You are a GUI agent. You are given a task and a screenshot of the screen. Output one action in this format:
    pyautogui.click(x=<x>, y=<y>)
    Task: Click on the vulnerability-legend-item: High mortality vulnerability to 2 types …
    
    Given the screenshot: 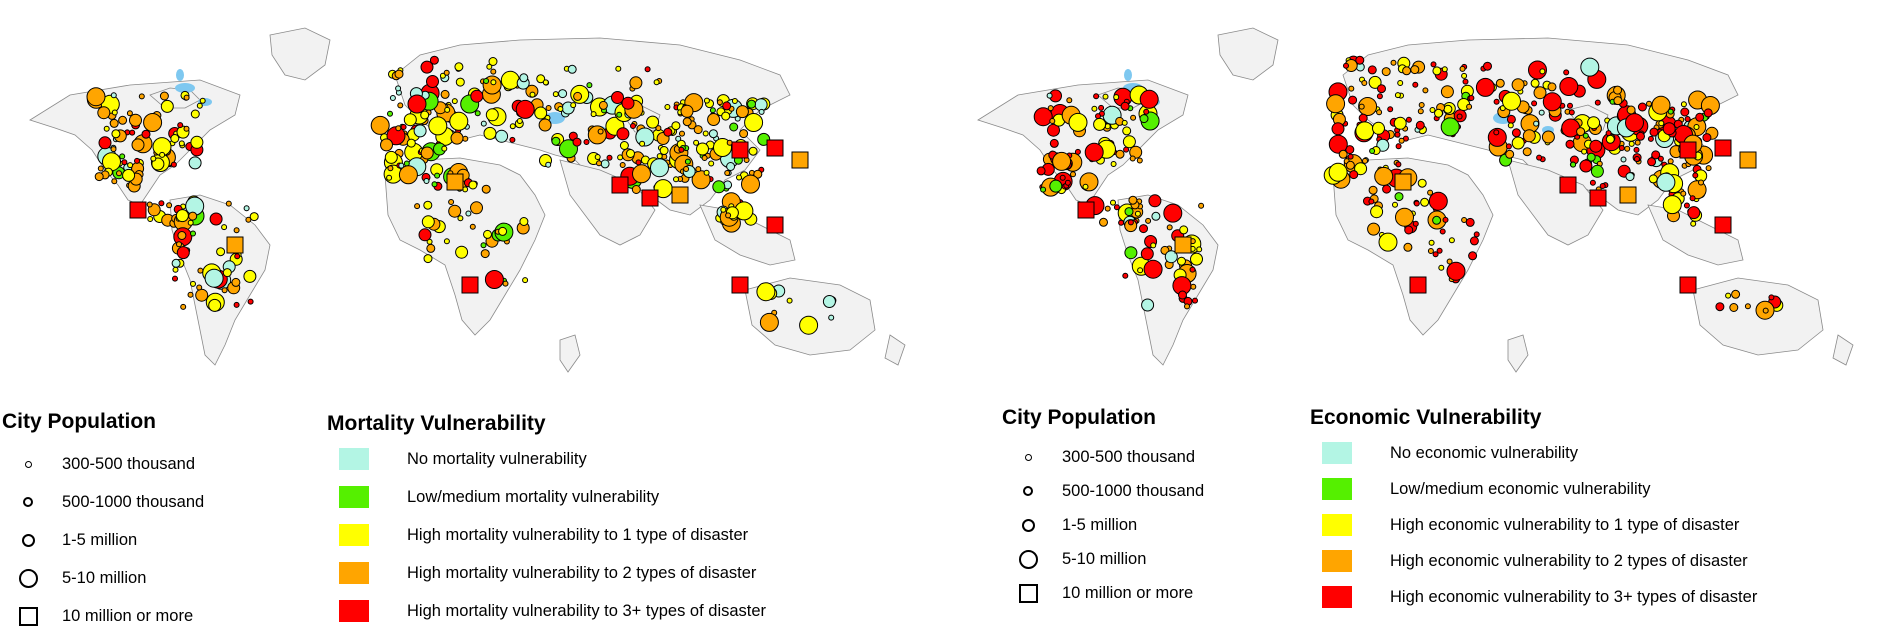 What is the action you would take?
    pyautogui.click(x=547, y=573)
    